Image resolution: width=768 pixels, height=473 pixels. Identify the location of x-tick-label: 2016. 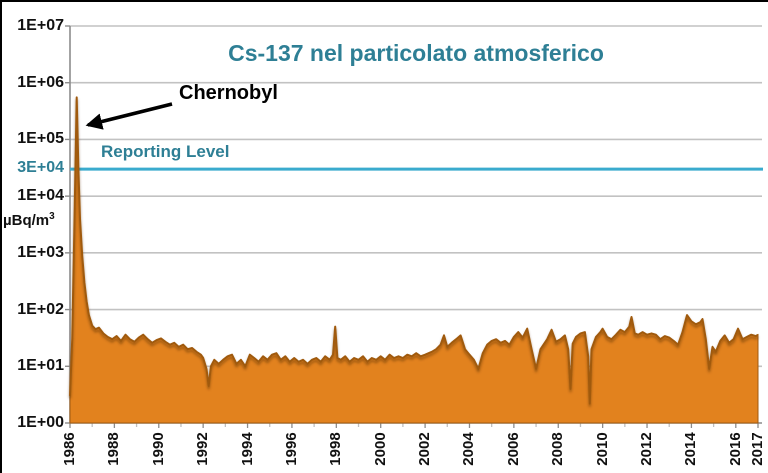
(735, 449).